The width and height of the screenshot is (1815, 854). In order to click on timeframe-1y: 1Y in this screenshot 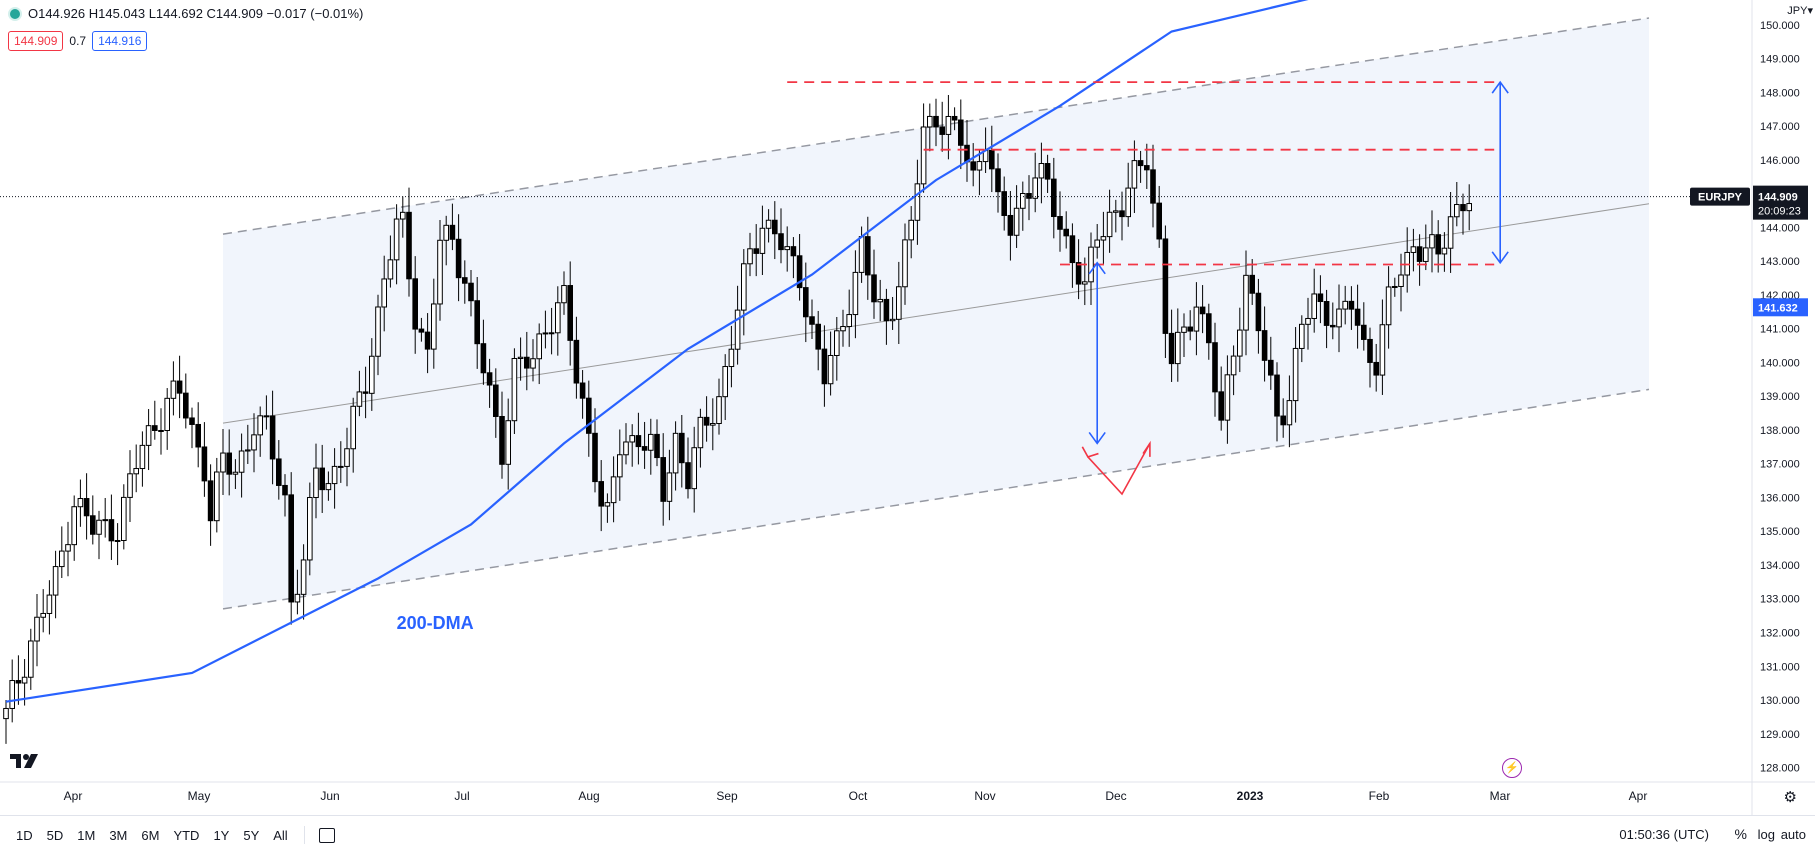, I will do `click(221, 835)`.